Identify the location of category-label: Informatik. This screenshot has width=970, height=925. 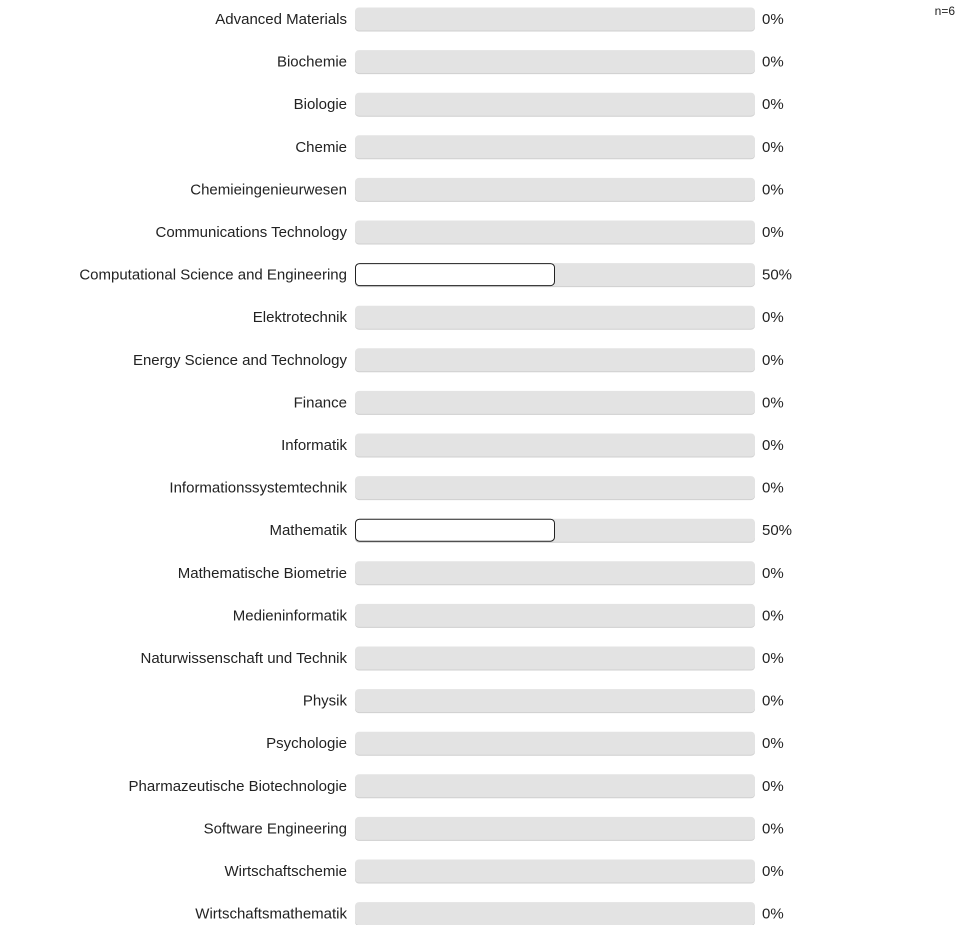
(314, 445).